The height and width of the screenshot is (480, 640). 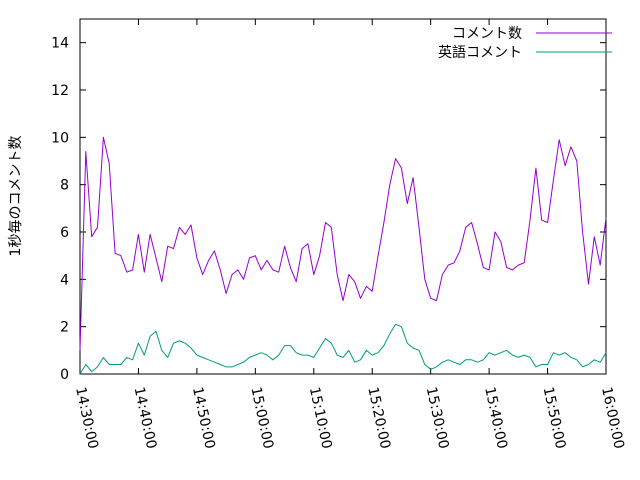 I want to click on x-tick-label: 14:40:00, so click(x=145, y=418).